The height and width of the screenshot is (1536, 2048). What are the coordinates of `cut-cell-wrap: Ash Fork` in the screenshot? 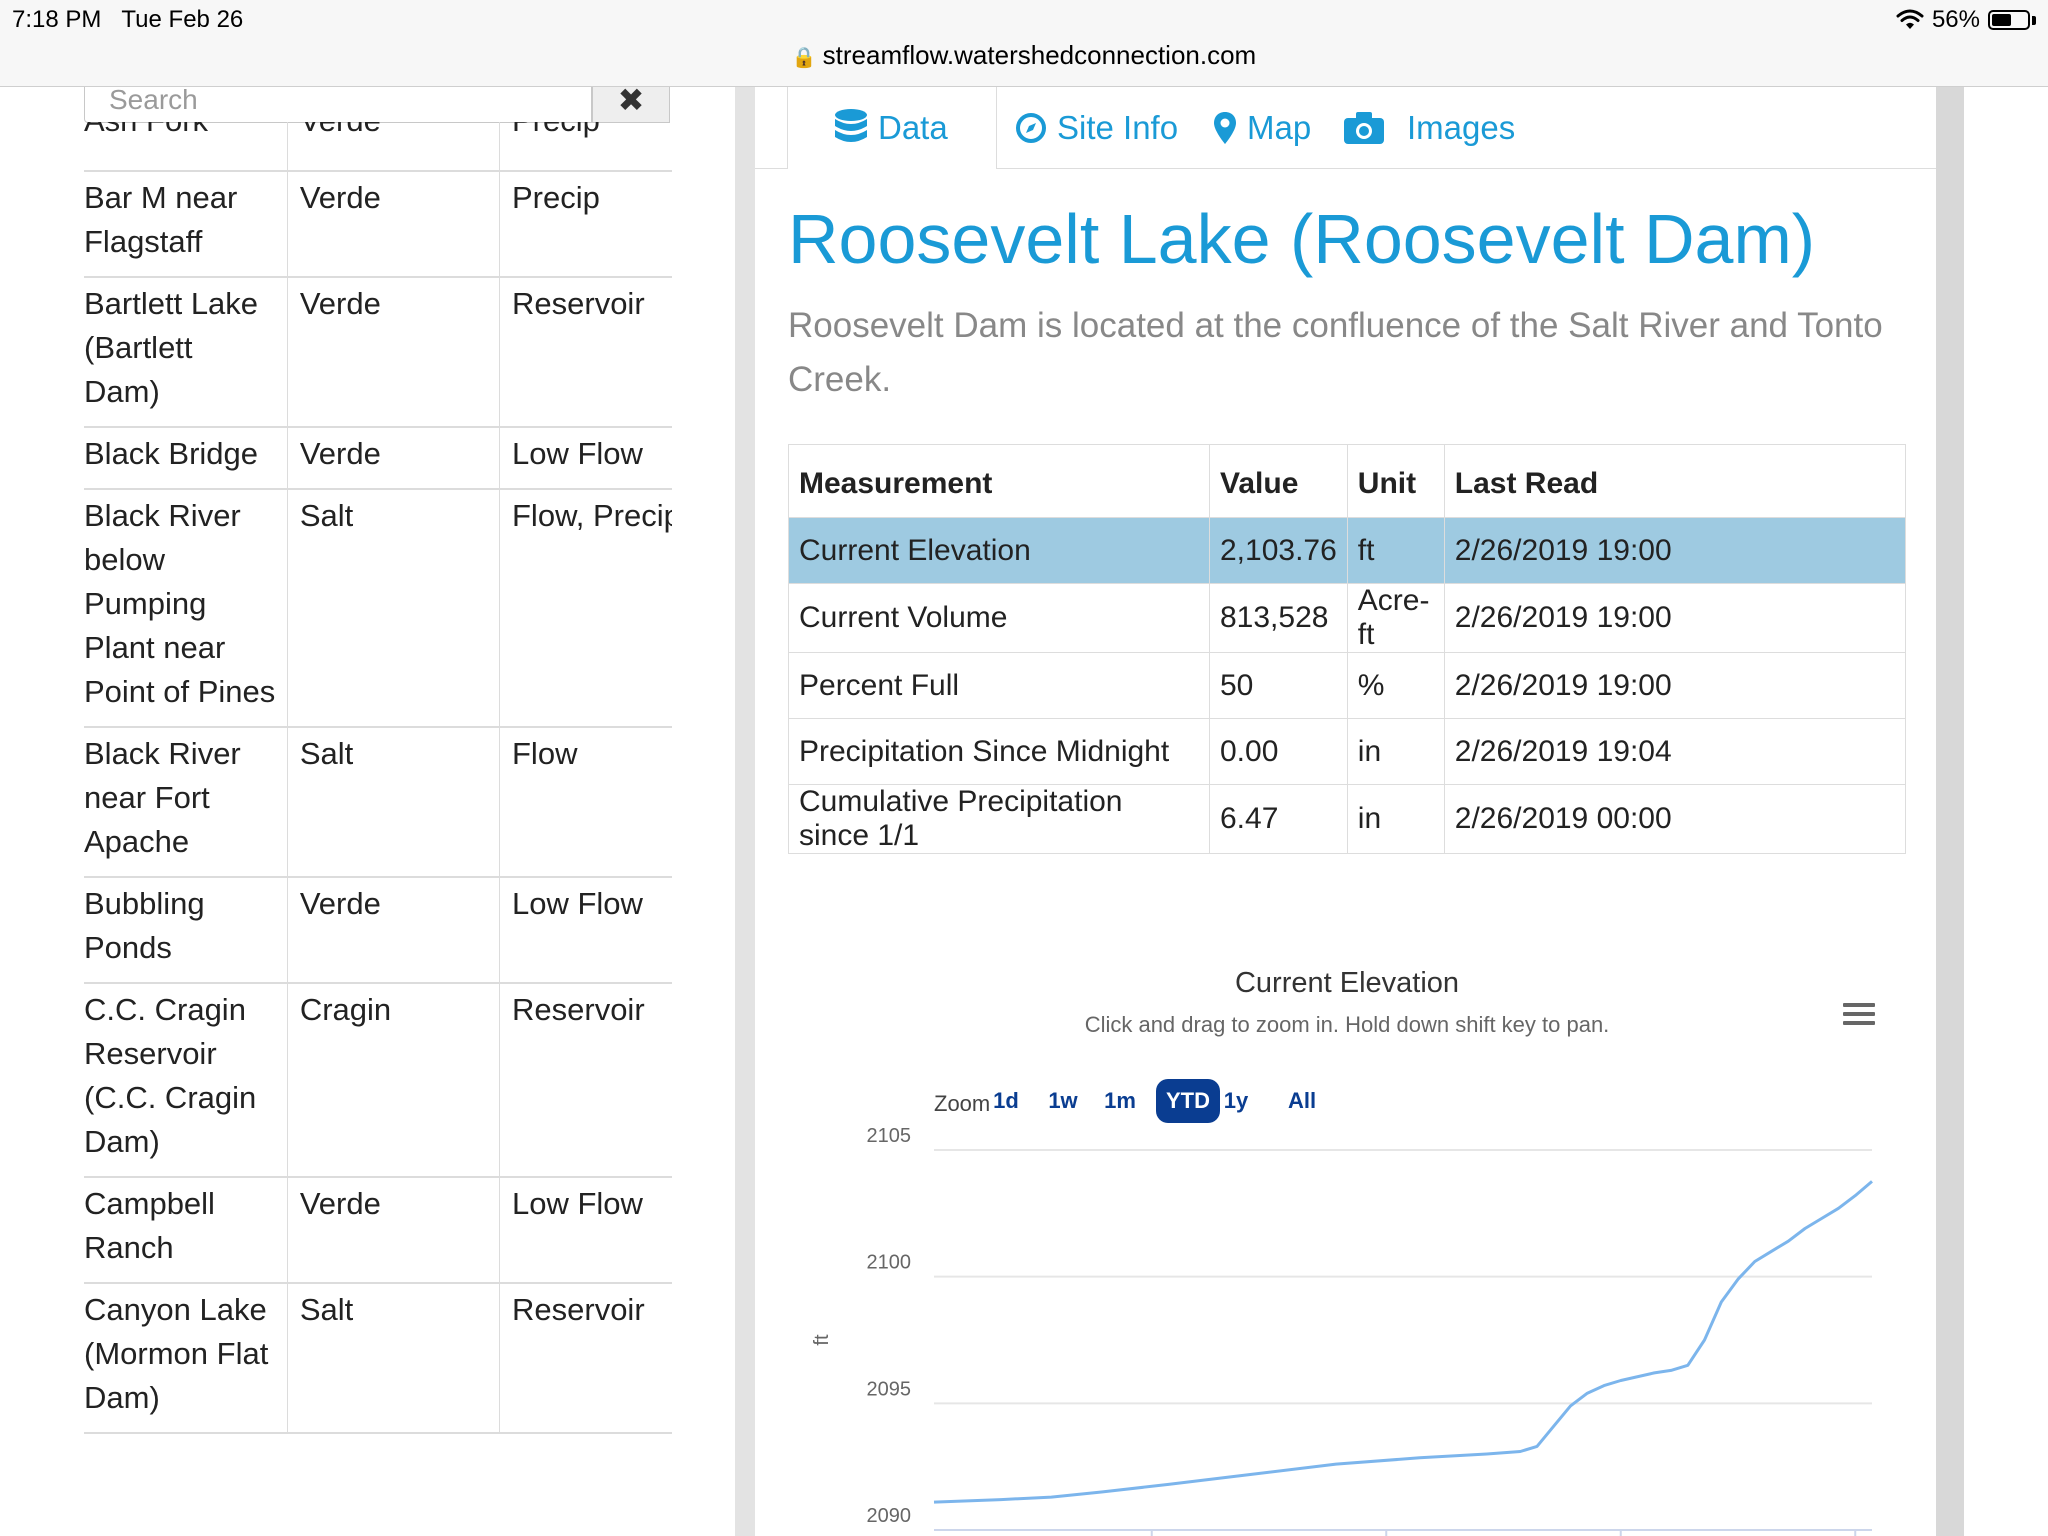 It's located at (180, 142).